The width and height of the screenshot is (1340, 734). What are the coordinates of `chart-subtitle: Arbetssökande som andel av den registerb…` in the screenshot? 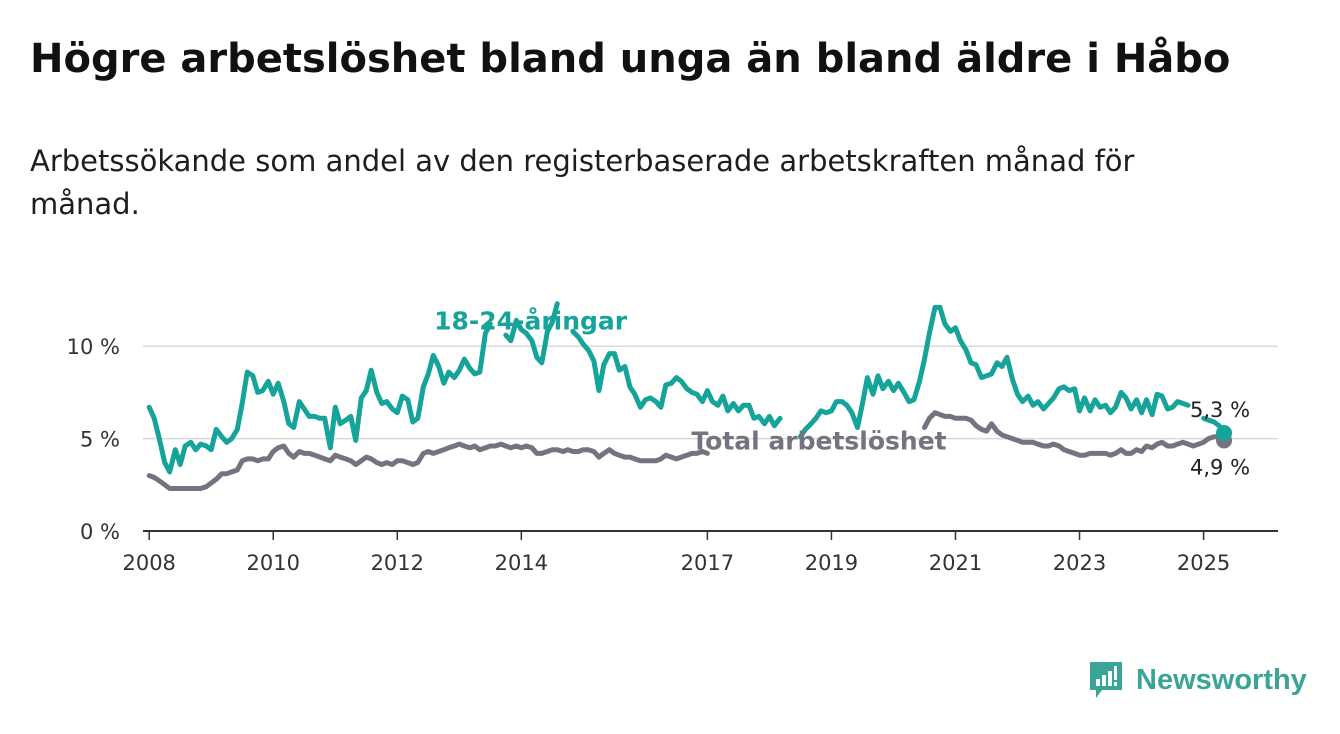 It's located at (582, 182).